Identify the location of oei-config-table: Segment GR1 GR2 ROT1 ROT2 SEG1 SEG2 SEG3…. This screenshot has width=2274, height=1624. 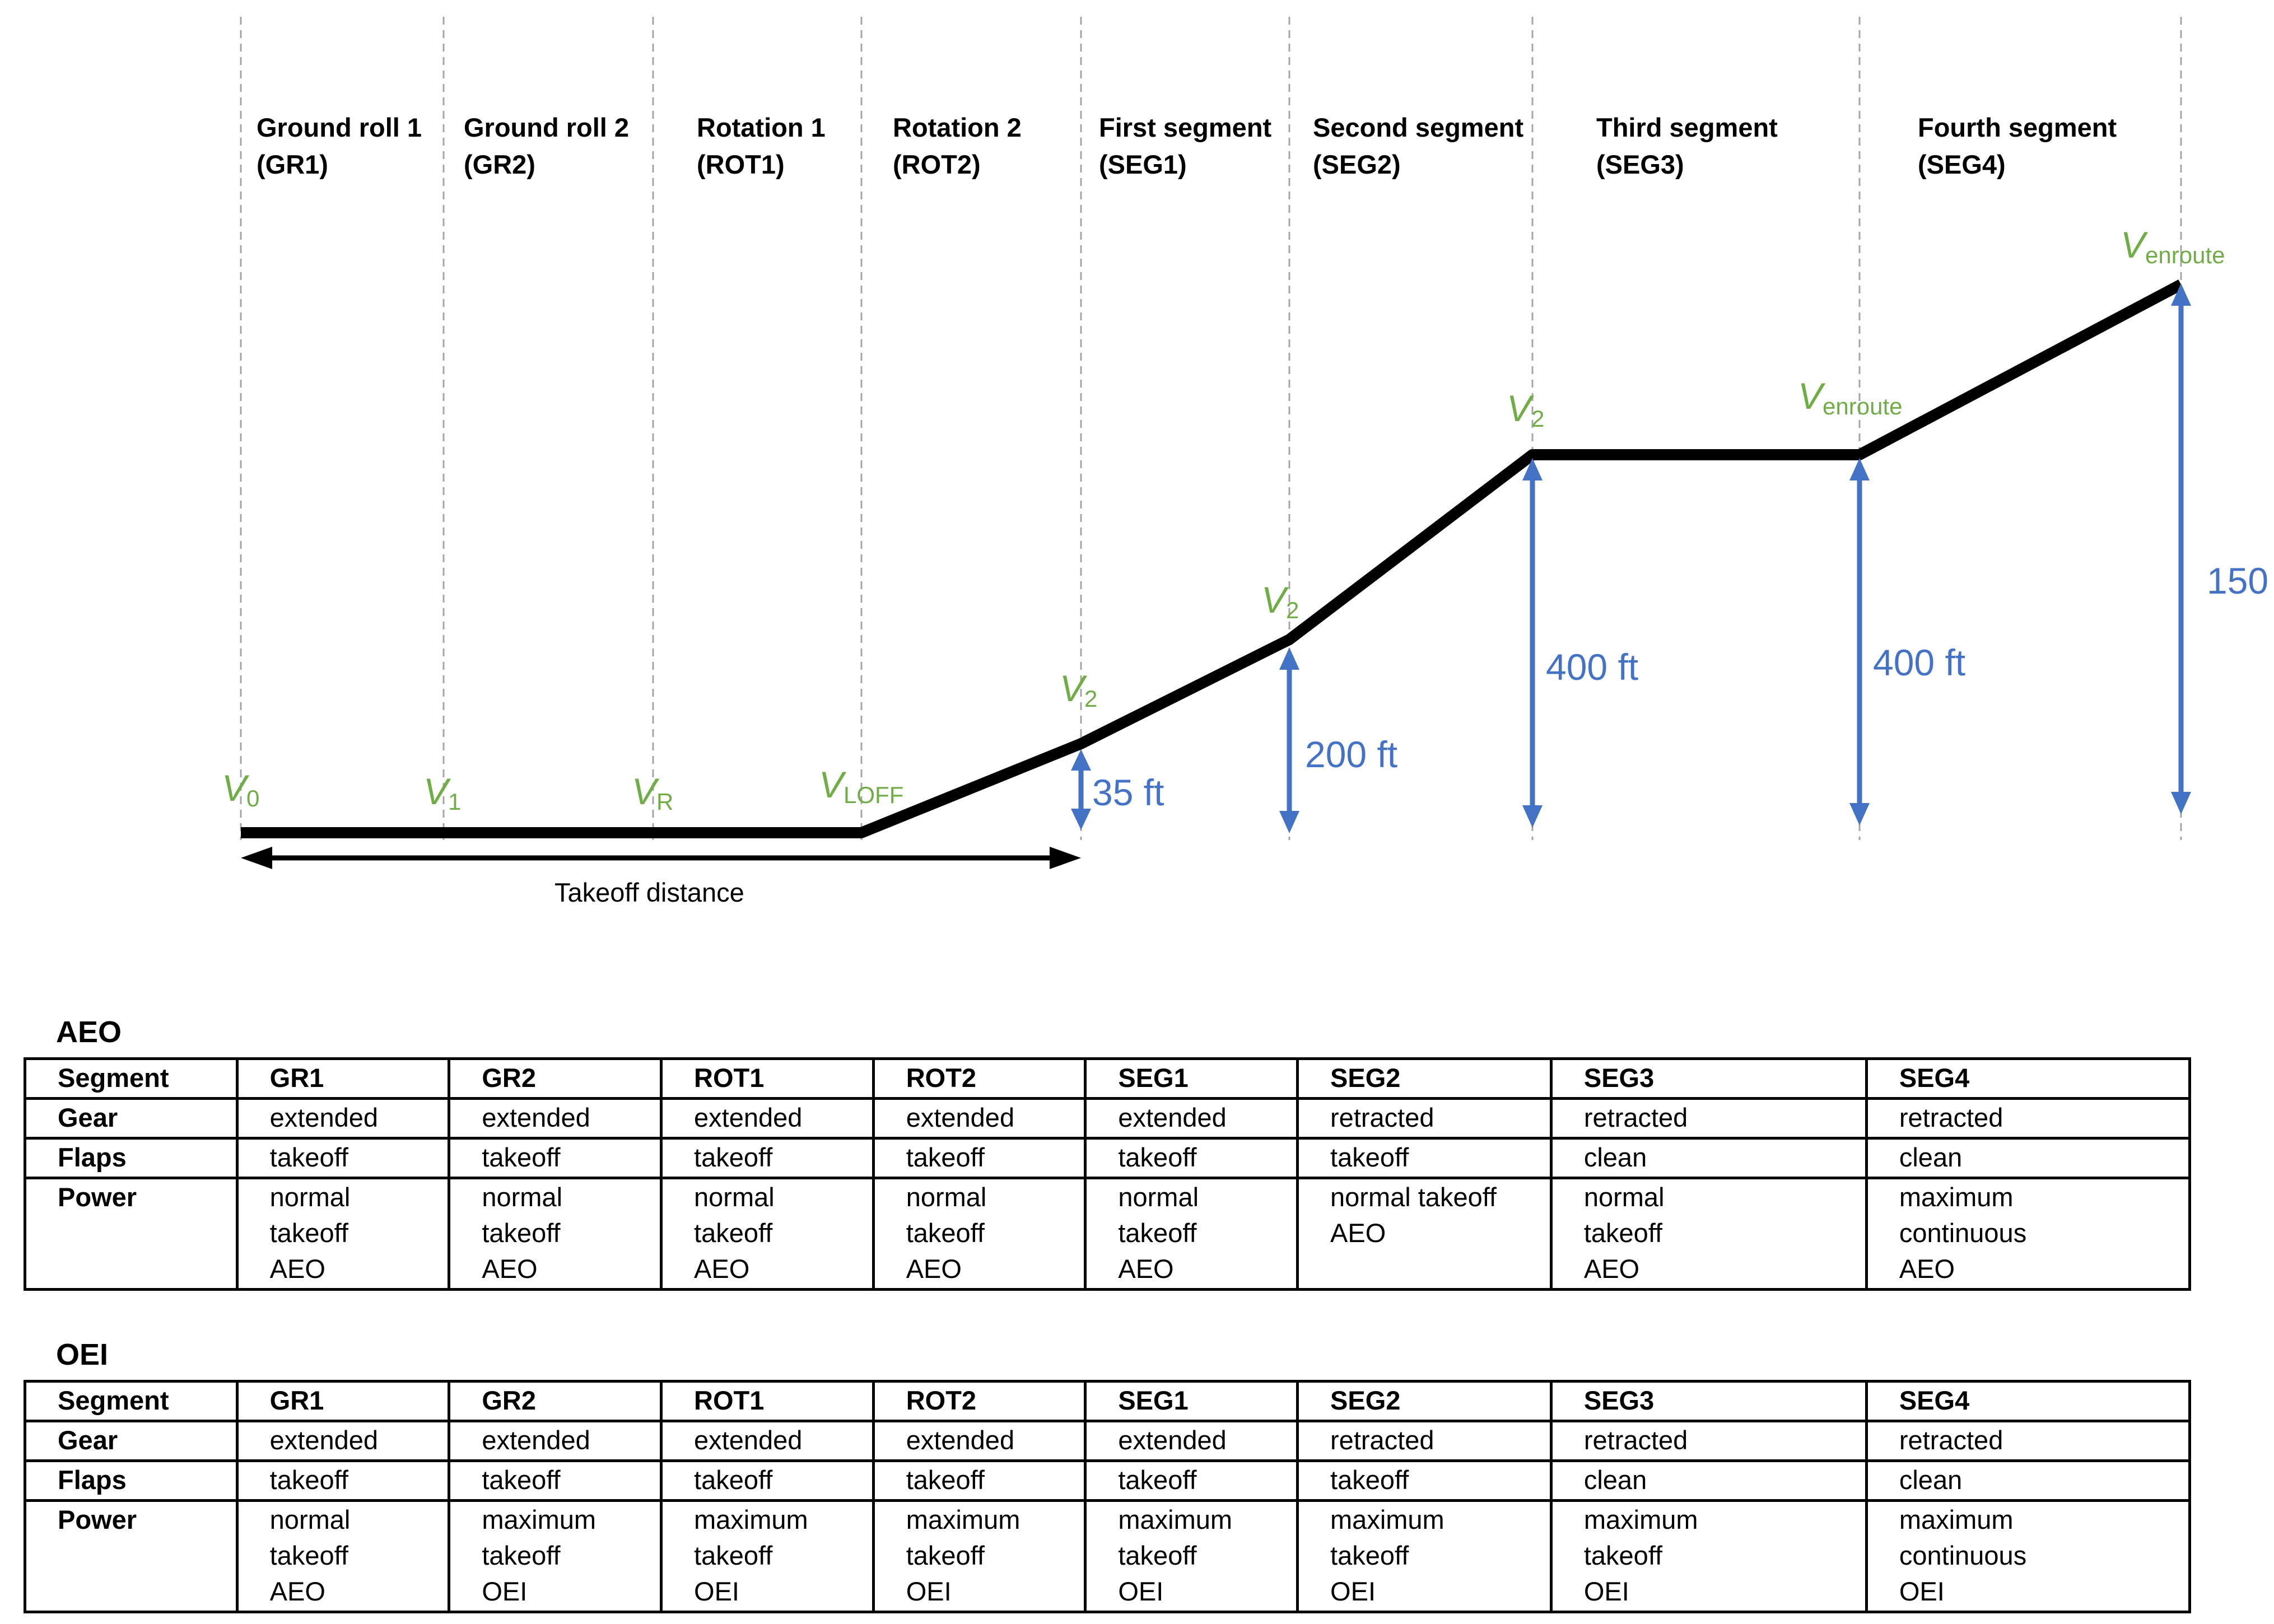
(1108, 1497).